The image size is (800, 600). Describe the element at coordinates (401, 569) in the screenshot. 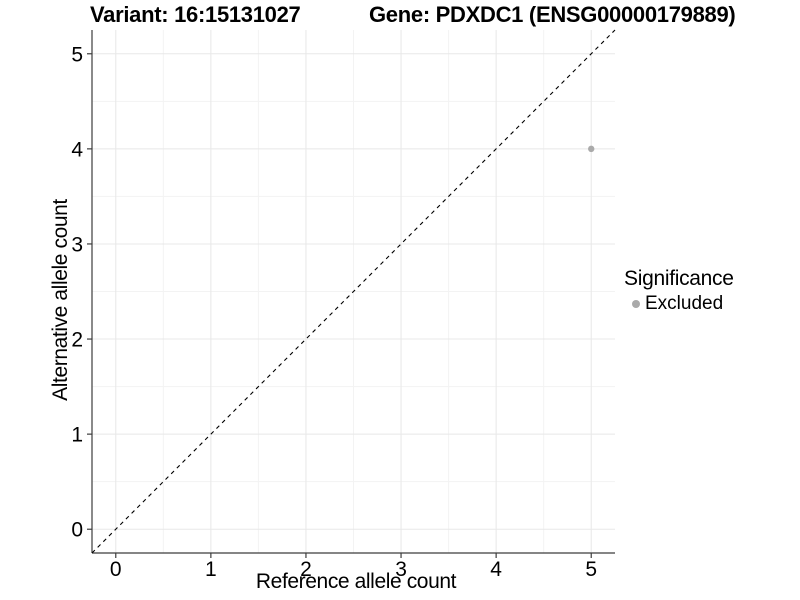

I see `x-tick-label: 3` at that location.